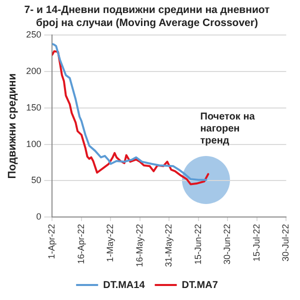 Image resolution: width=300 pixels, height=300 pixels. I want to click on y-tick-label: 100, so click(34, 143).